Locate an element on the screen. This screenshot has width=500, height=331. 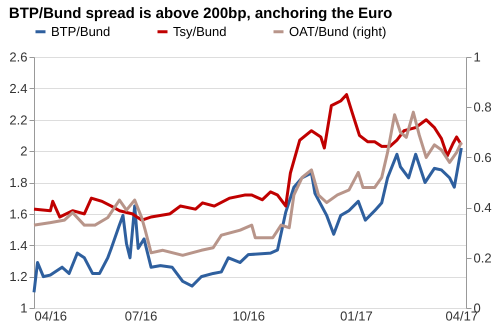
y2-tick-label: 0.6 is located at coordinates (483, 157).